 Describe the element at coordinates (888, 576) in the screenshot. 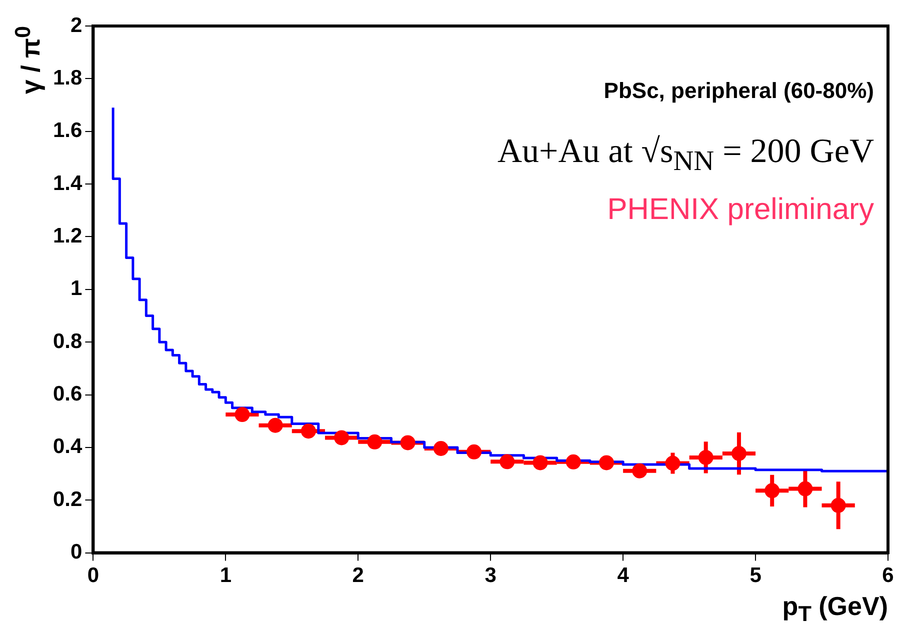

I see `x-tick-label: 6` at that location.